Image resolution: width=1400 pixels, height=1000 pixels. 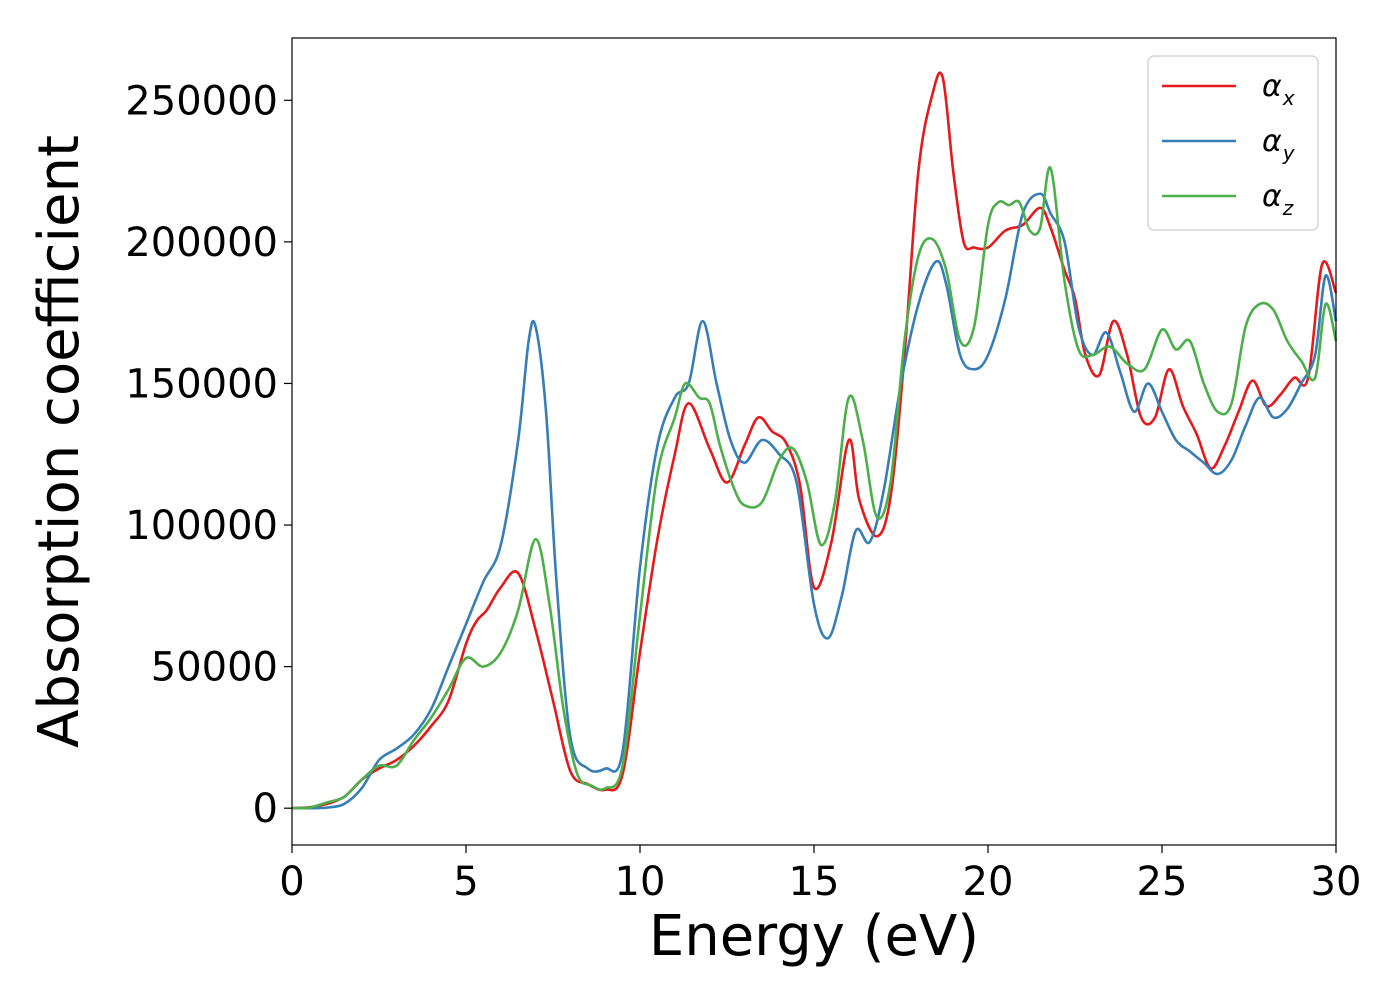 I want to click on x-axis-label: Energy (eV), so click(x=814, y=936).